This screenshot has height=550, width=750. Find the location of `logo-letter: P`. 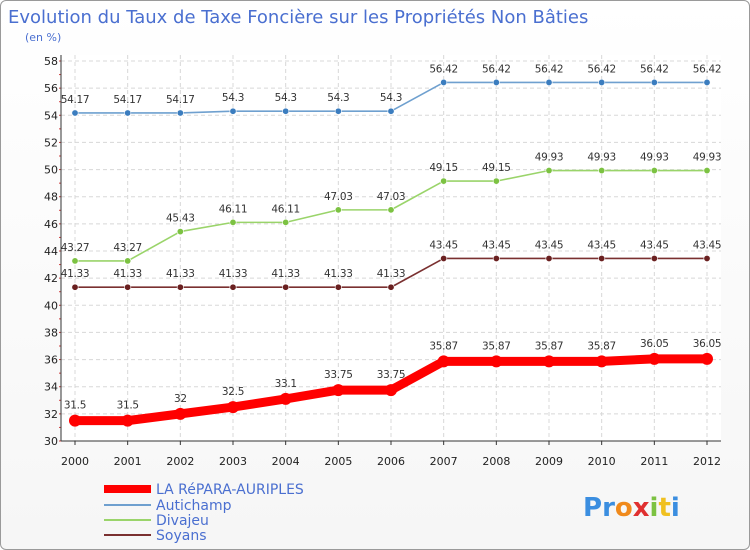

logo-letter: P is located at coordinates (592, 508).